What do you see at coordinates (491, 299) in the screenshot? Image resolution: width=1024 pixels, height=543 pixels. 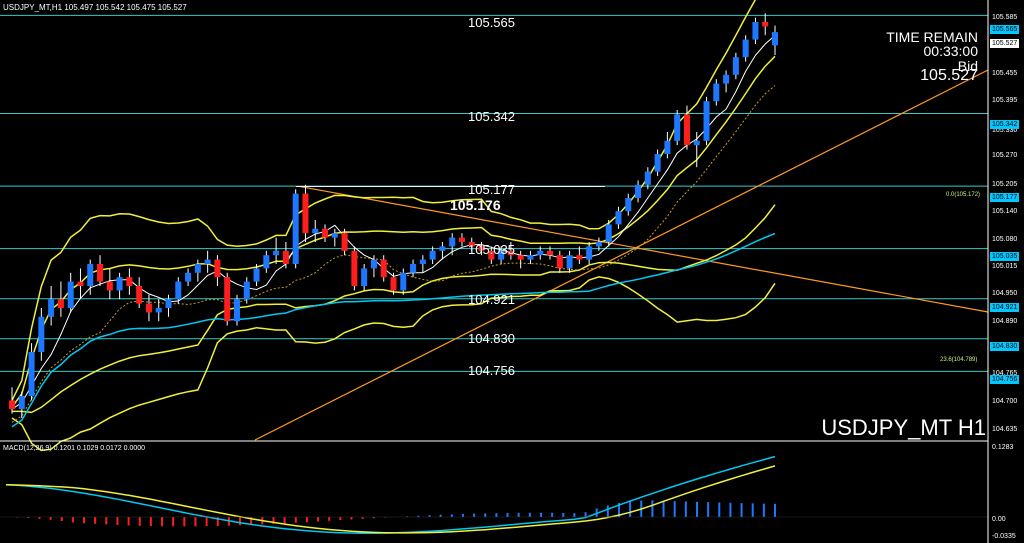 I see `level-label: 104.921` at bounding box center [491, 299].